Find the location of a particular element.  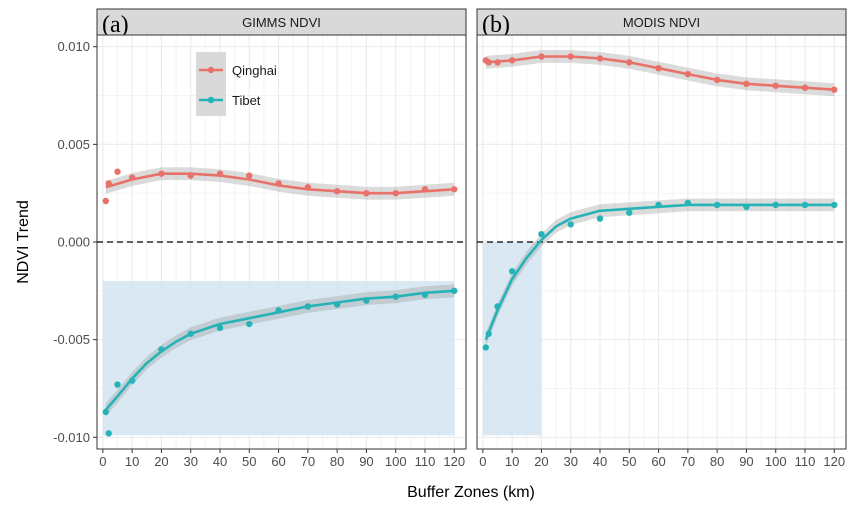

panel-a-tibet-fit-line is located at coordinates (279, 350).